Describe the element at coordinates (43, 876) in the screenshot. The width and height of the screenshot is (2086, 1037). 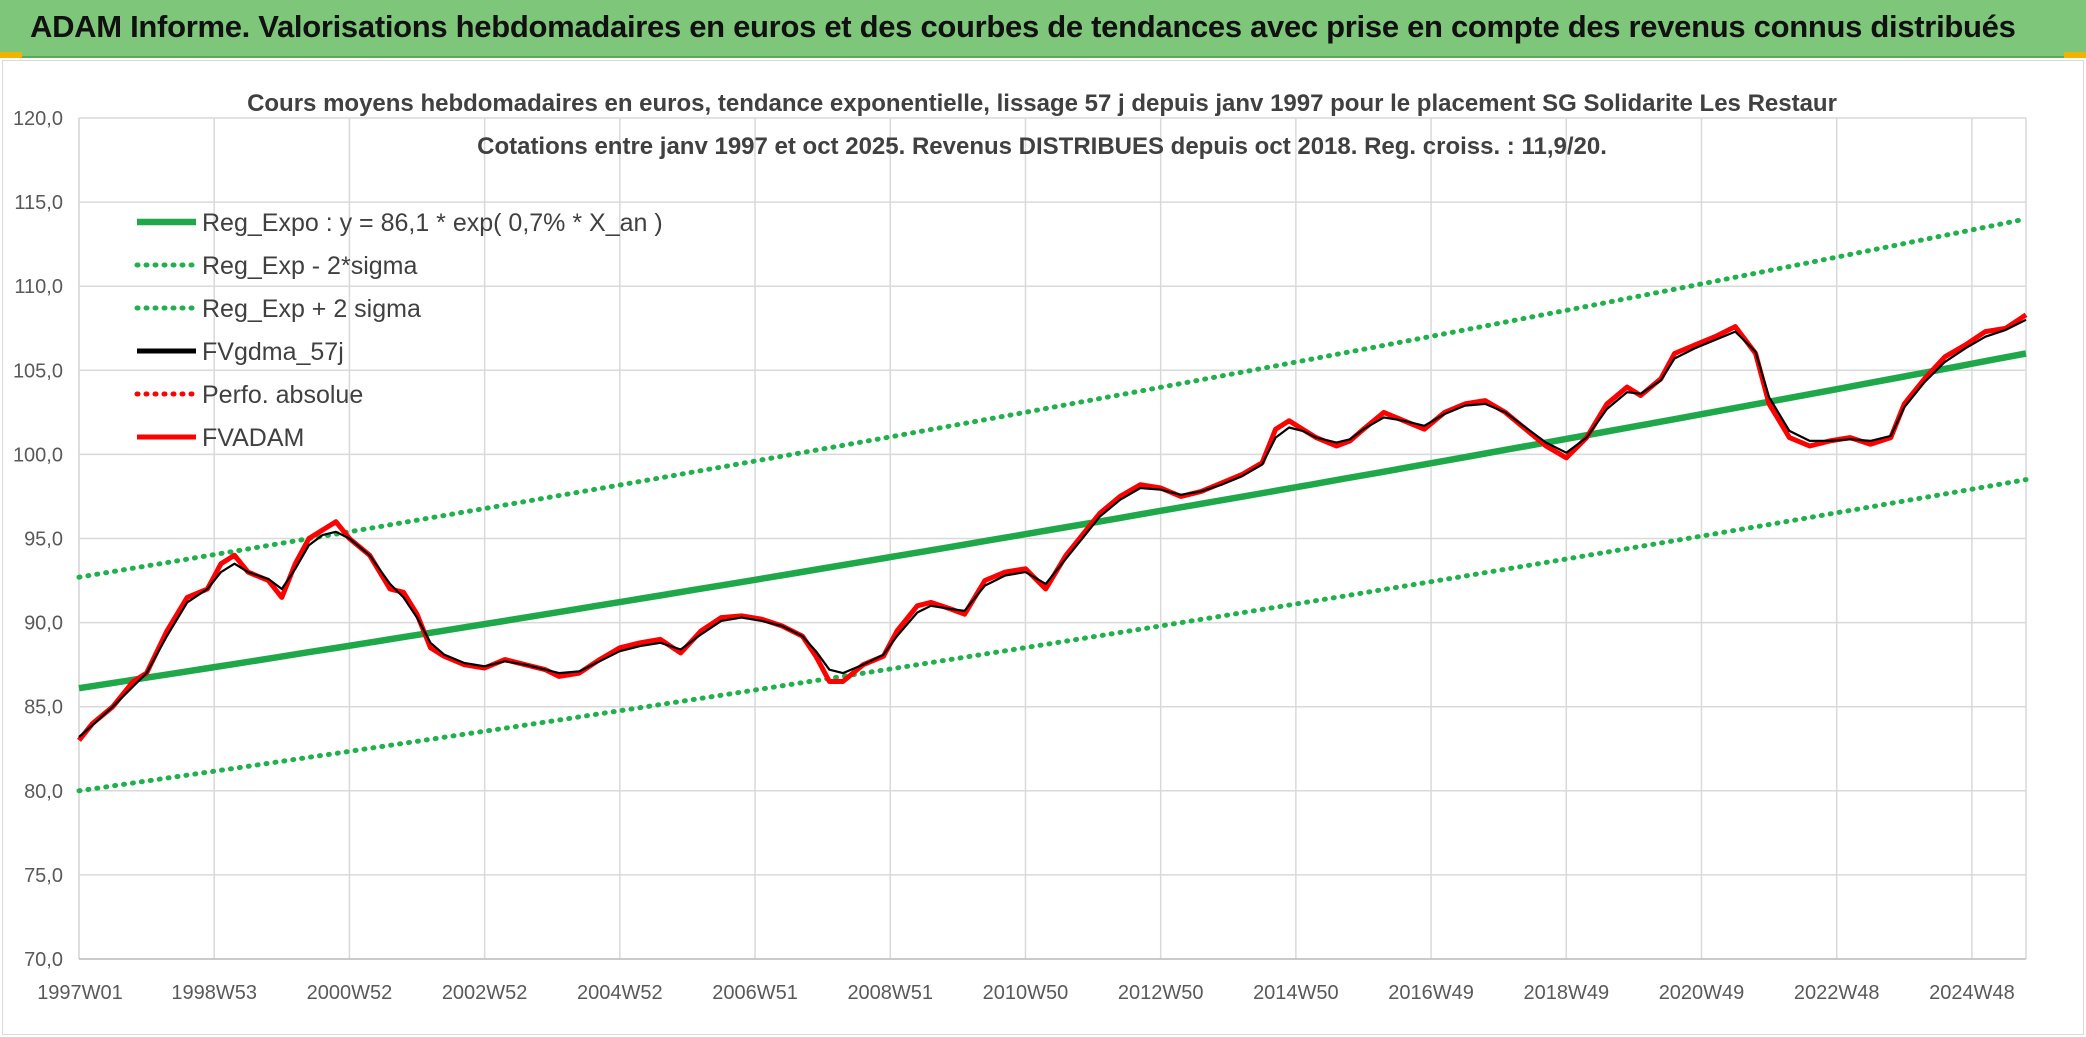
I see `y-tick-label: 75,0` at that location.